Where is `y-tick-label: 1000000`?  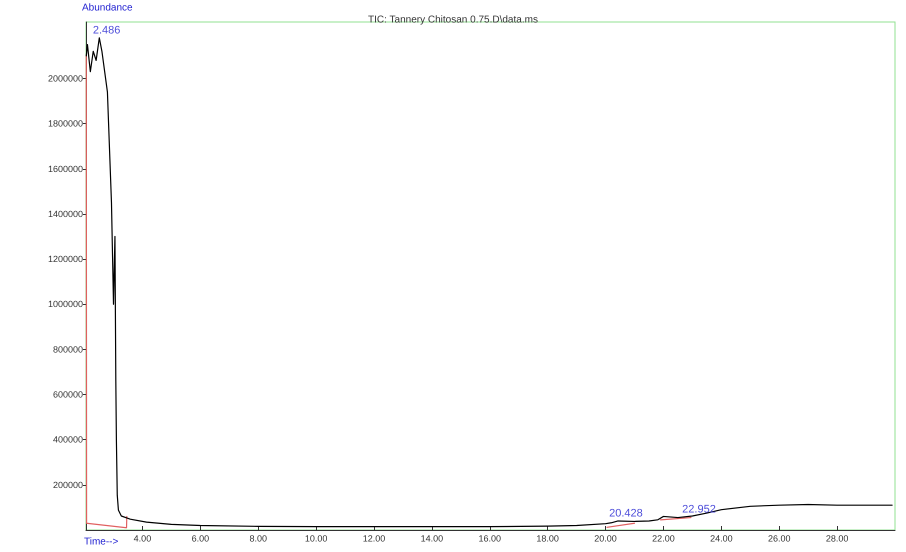
y-tick-label: 1000000 is located at coordinates (65, 304).